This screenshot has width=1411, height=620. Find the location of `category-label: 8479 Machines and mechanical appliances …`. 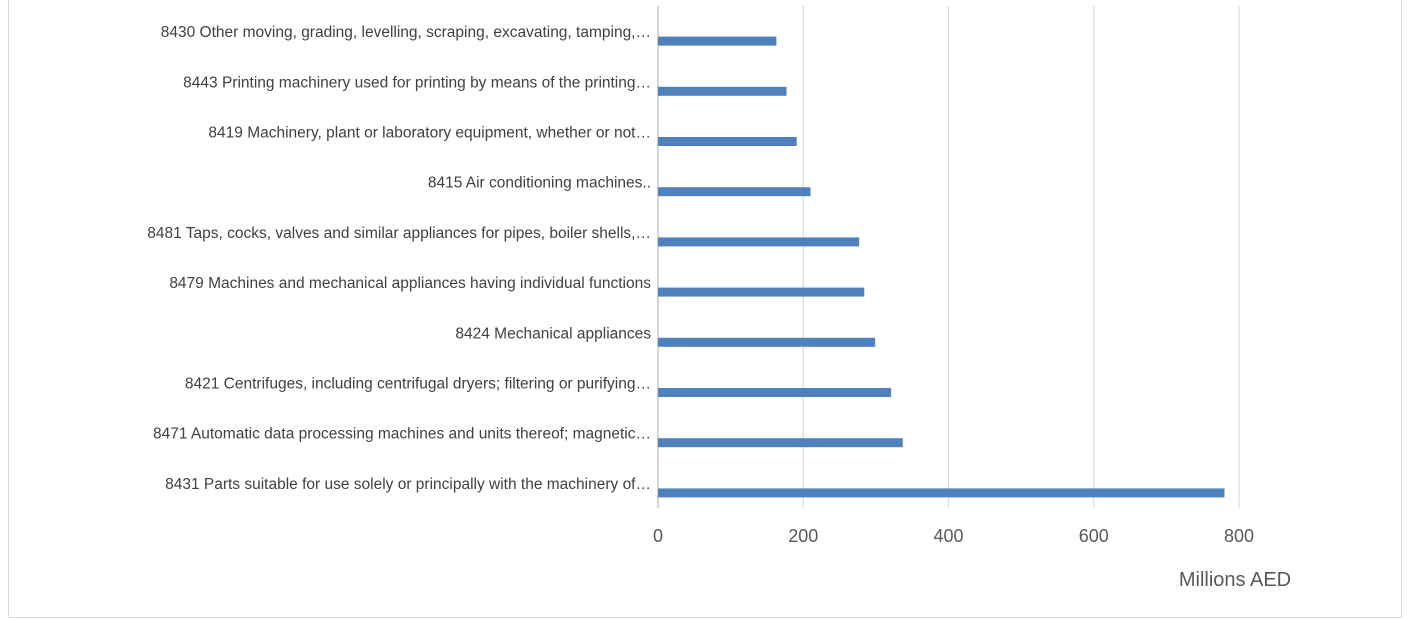

category-label: 8479 Machines and mechanical appliances … is located at coordinates (410, 283).